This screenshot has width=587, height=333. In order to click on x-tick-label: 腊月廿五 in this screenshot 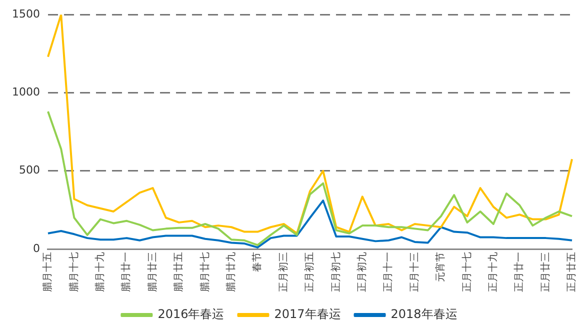, I will do `click(178, 272)`.